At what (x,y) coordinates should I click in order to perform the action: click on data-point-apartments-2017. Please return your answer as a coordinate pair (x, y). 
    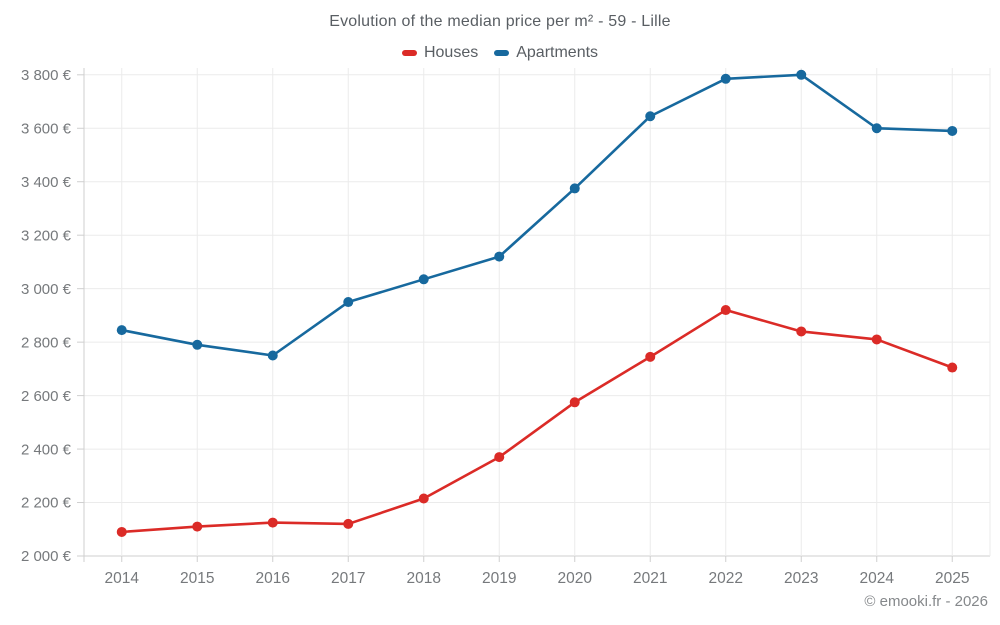
    Looking at the image, I should click on (348, 302).